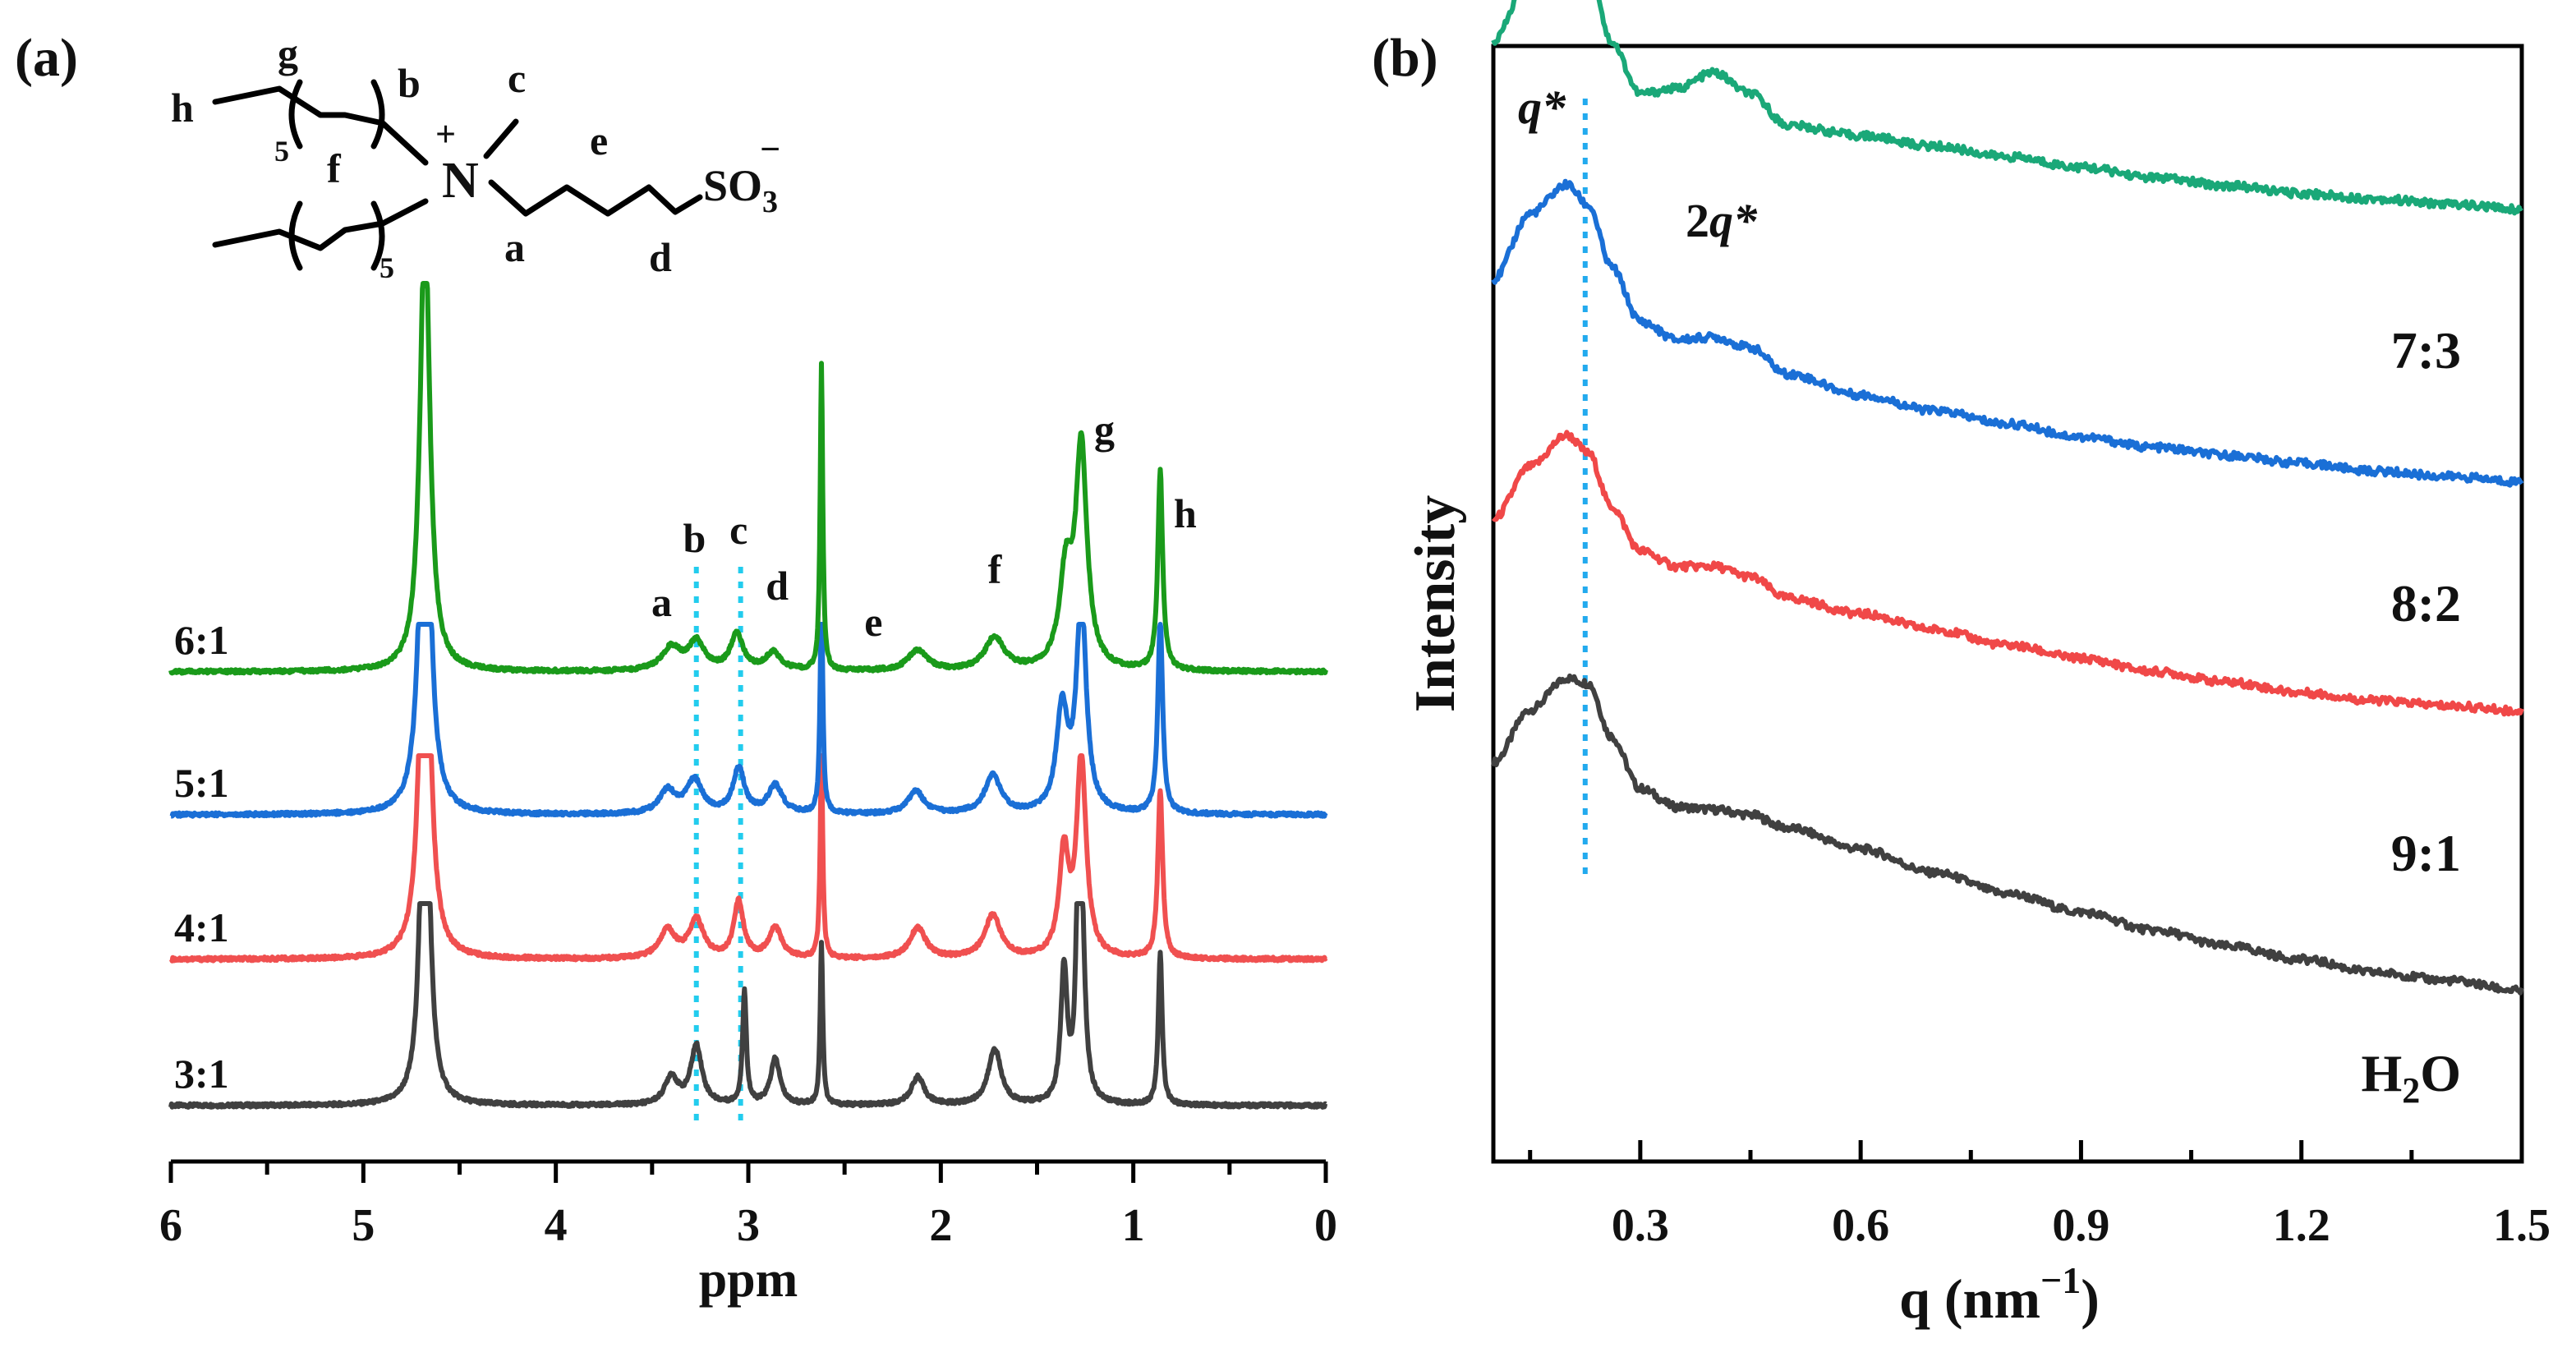 The image size is (2576, 1357). What do you see at coordinates (2426, 853) in the screenshot?
I see `saxs-series-label-9-1: 9:1` at bounding box center [2426, 853].